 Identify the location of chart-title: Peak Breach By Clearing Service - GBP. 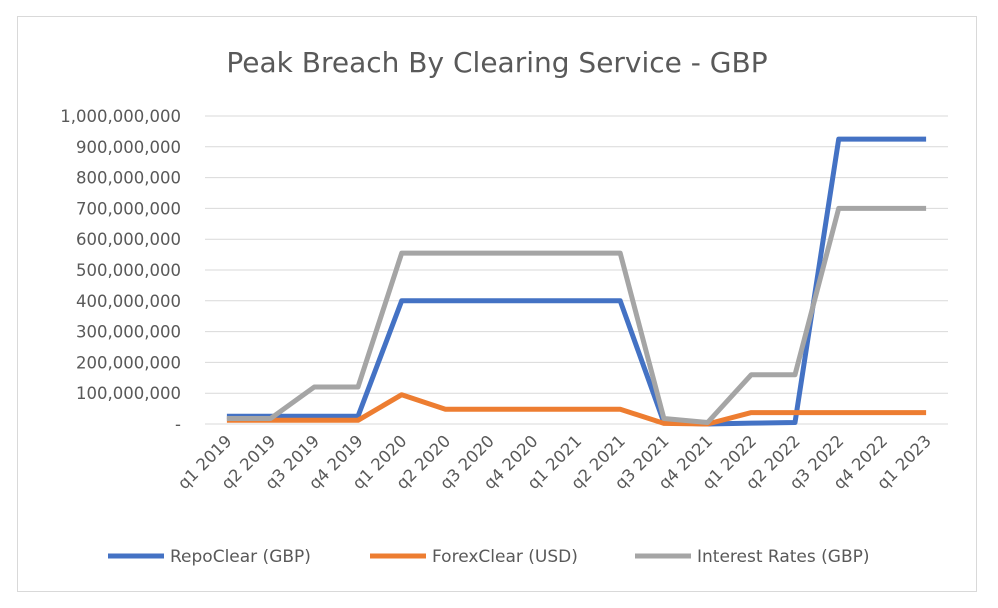
(496, 62).